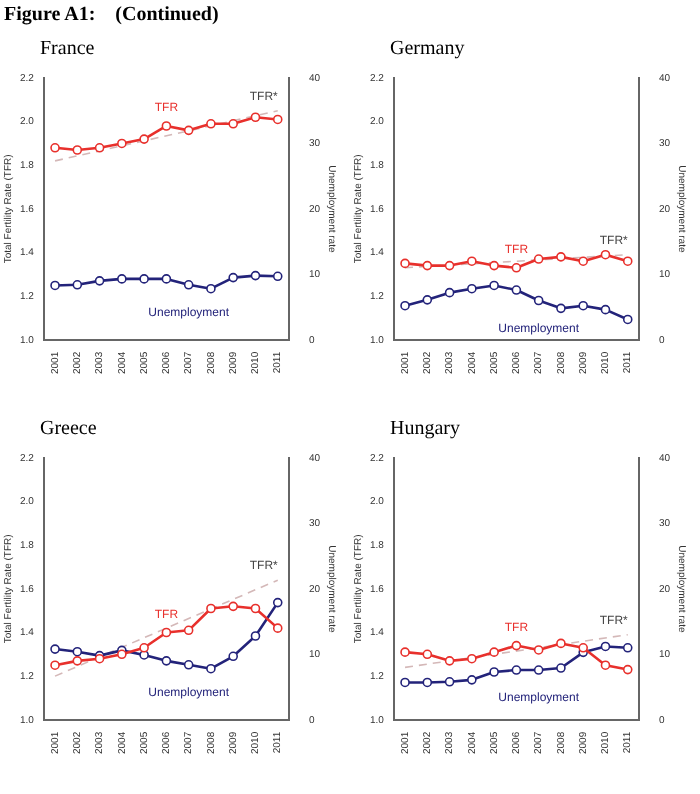 This screenshot has height=794, width=700. What do you see at coordinates (111, 15) in the screenshot?
I see `chart-title: Figure A1: (Continued)` at bounding box center [111, 15].